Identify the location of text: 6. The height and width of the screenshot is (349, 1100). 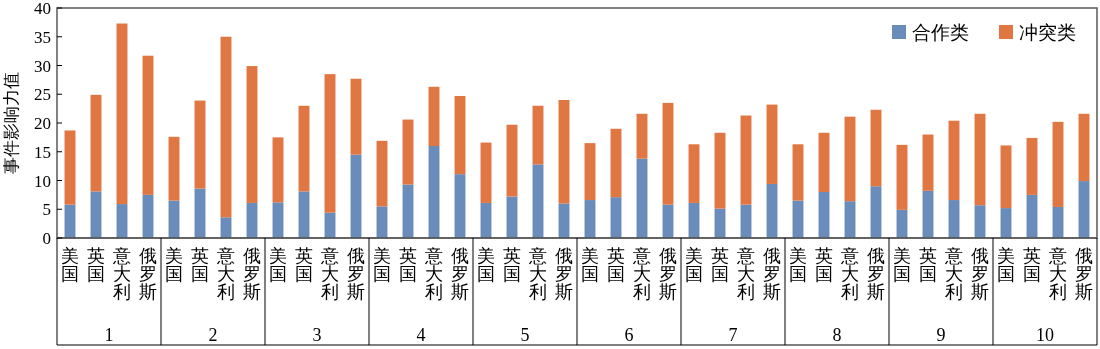
(629, 335).